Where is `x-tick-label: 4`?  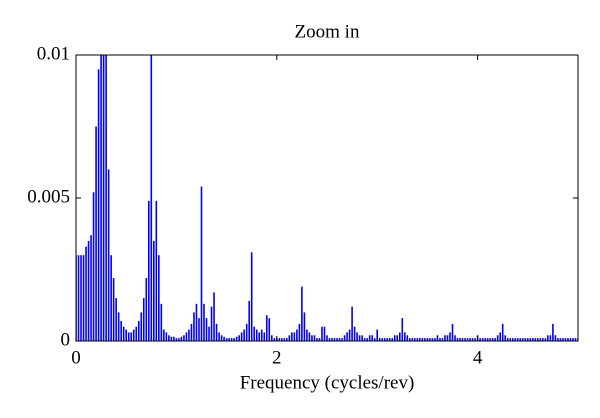 x-tick-label: 4 is located at coordinates (478, 357).